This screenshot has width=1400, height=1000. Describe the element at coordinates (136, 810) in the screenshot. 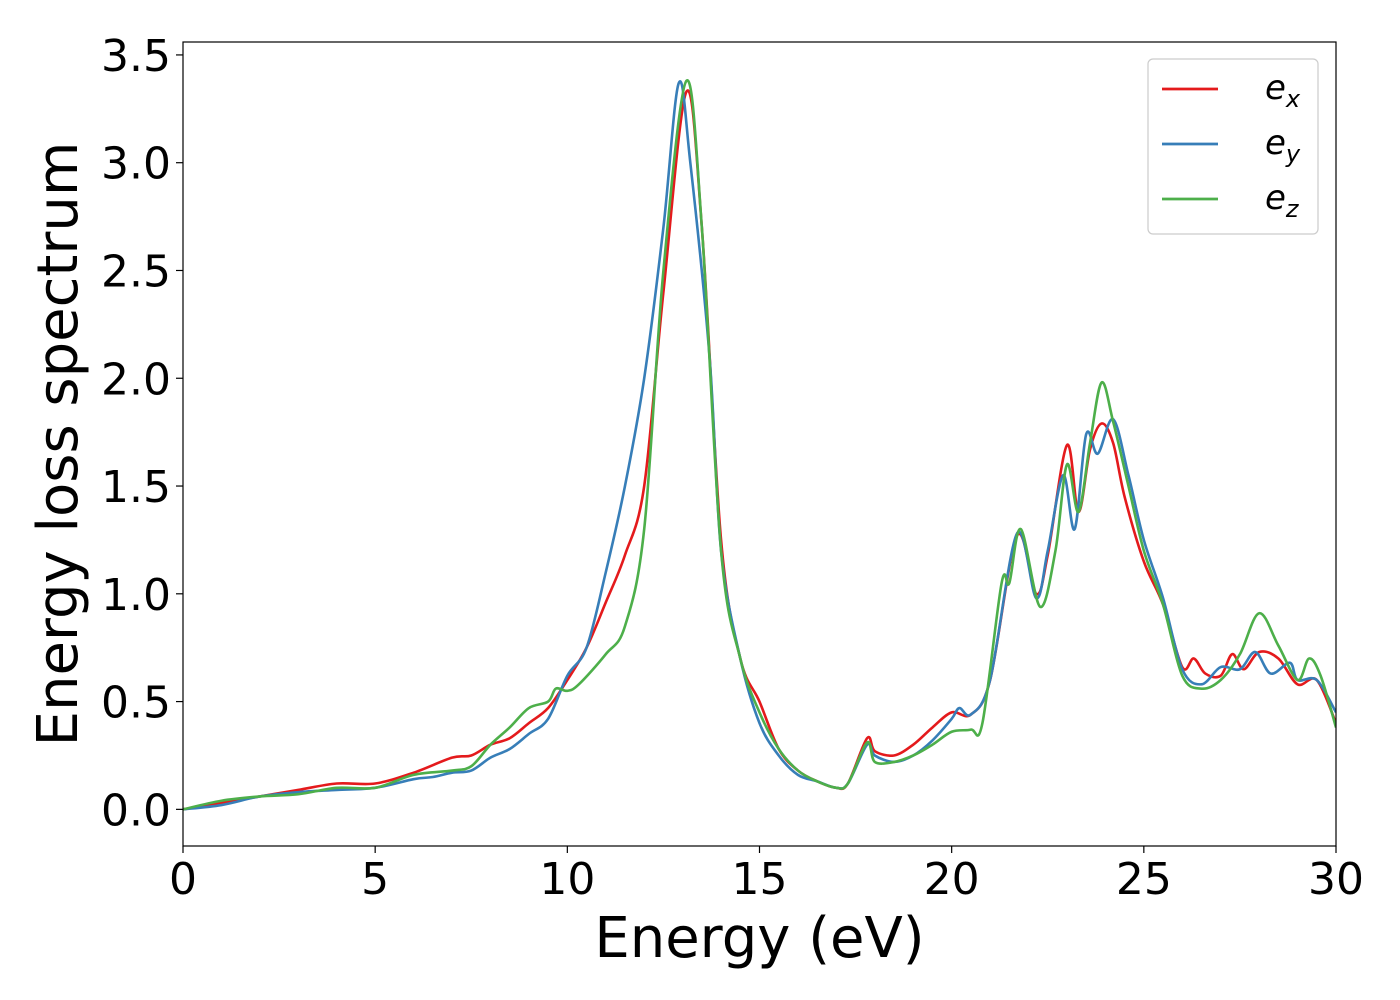

I see `y-tick-label: 0.0` at that location.